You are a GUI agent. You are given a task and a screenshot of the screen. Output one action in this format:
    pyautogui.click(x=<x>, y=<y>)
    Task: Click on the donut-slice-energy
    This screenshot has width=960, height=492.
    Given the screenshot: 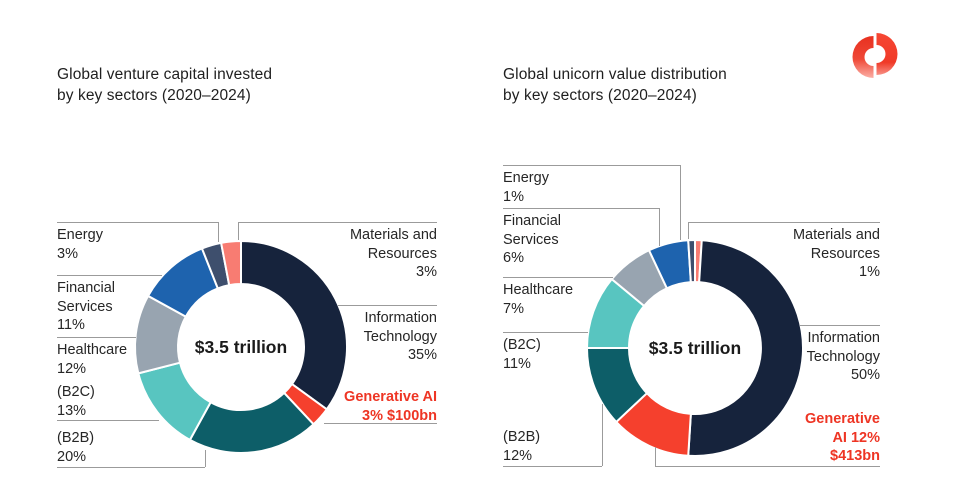 What is the action you would take?
    pyautogui.click(x=691, y=261)
    